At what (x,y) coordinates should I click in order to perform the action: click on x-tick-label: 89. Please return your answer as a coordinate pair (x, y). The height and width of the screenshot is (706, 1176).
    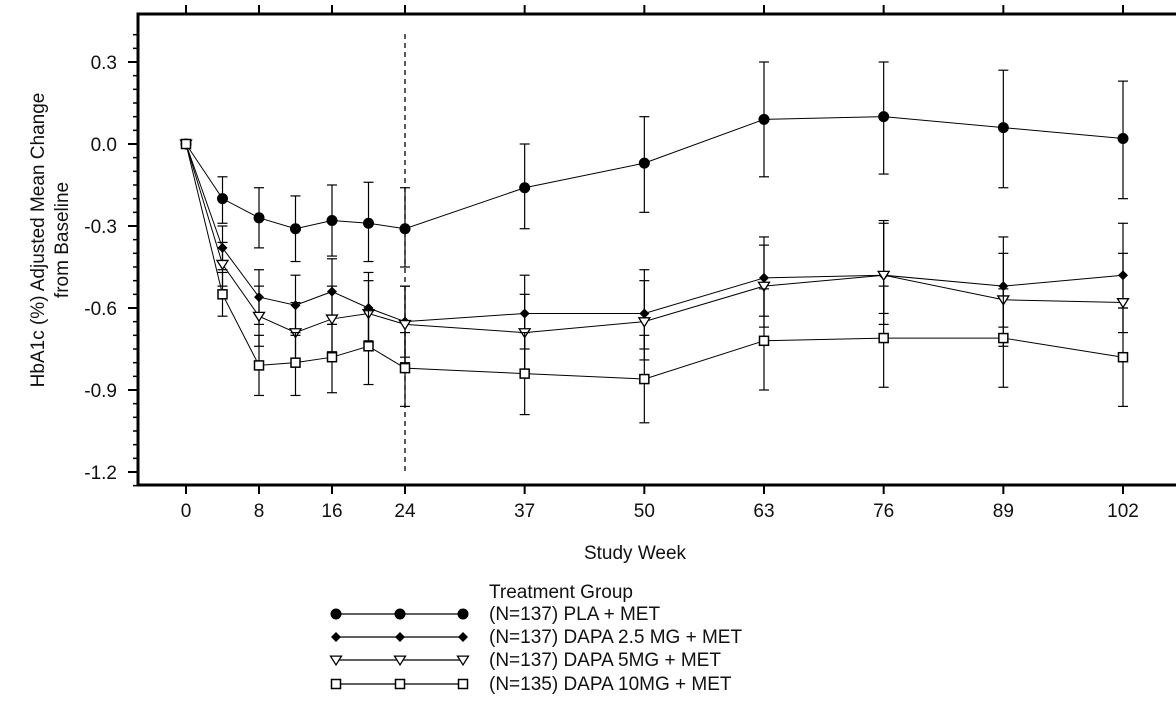
    Looking at the image, I should click on (1003, 511).